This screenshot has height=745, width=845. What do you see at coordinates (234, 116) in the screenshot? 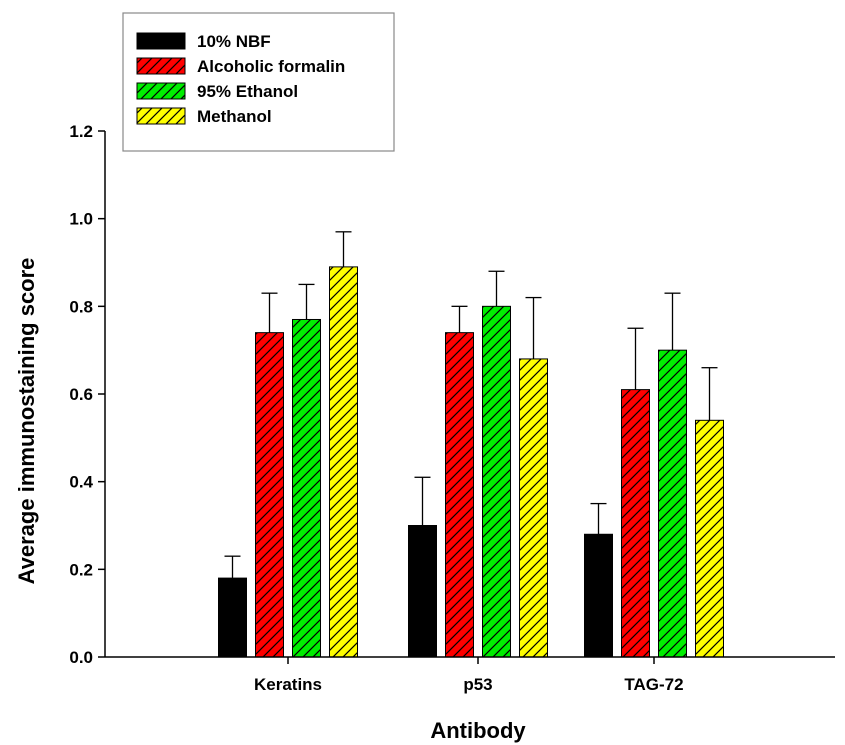
I see `legend-label: Methanol` at bounding box center [234, 116].